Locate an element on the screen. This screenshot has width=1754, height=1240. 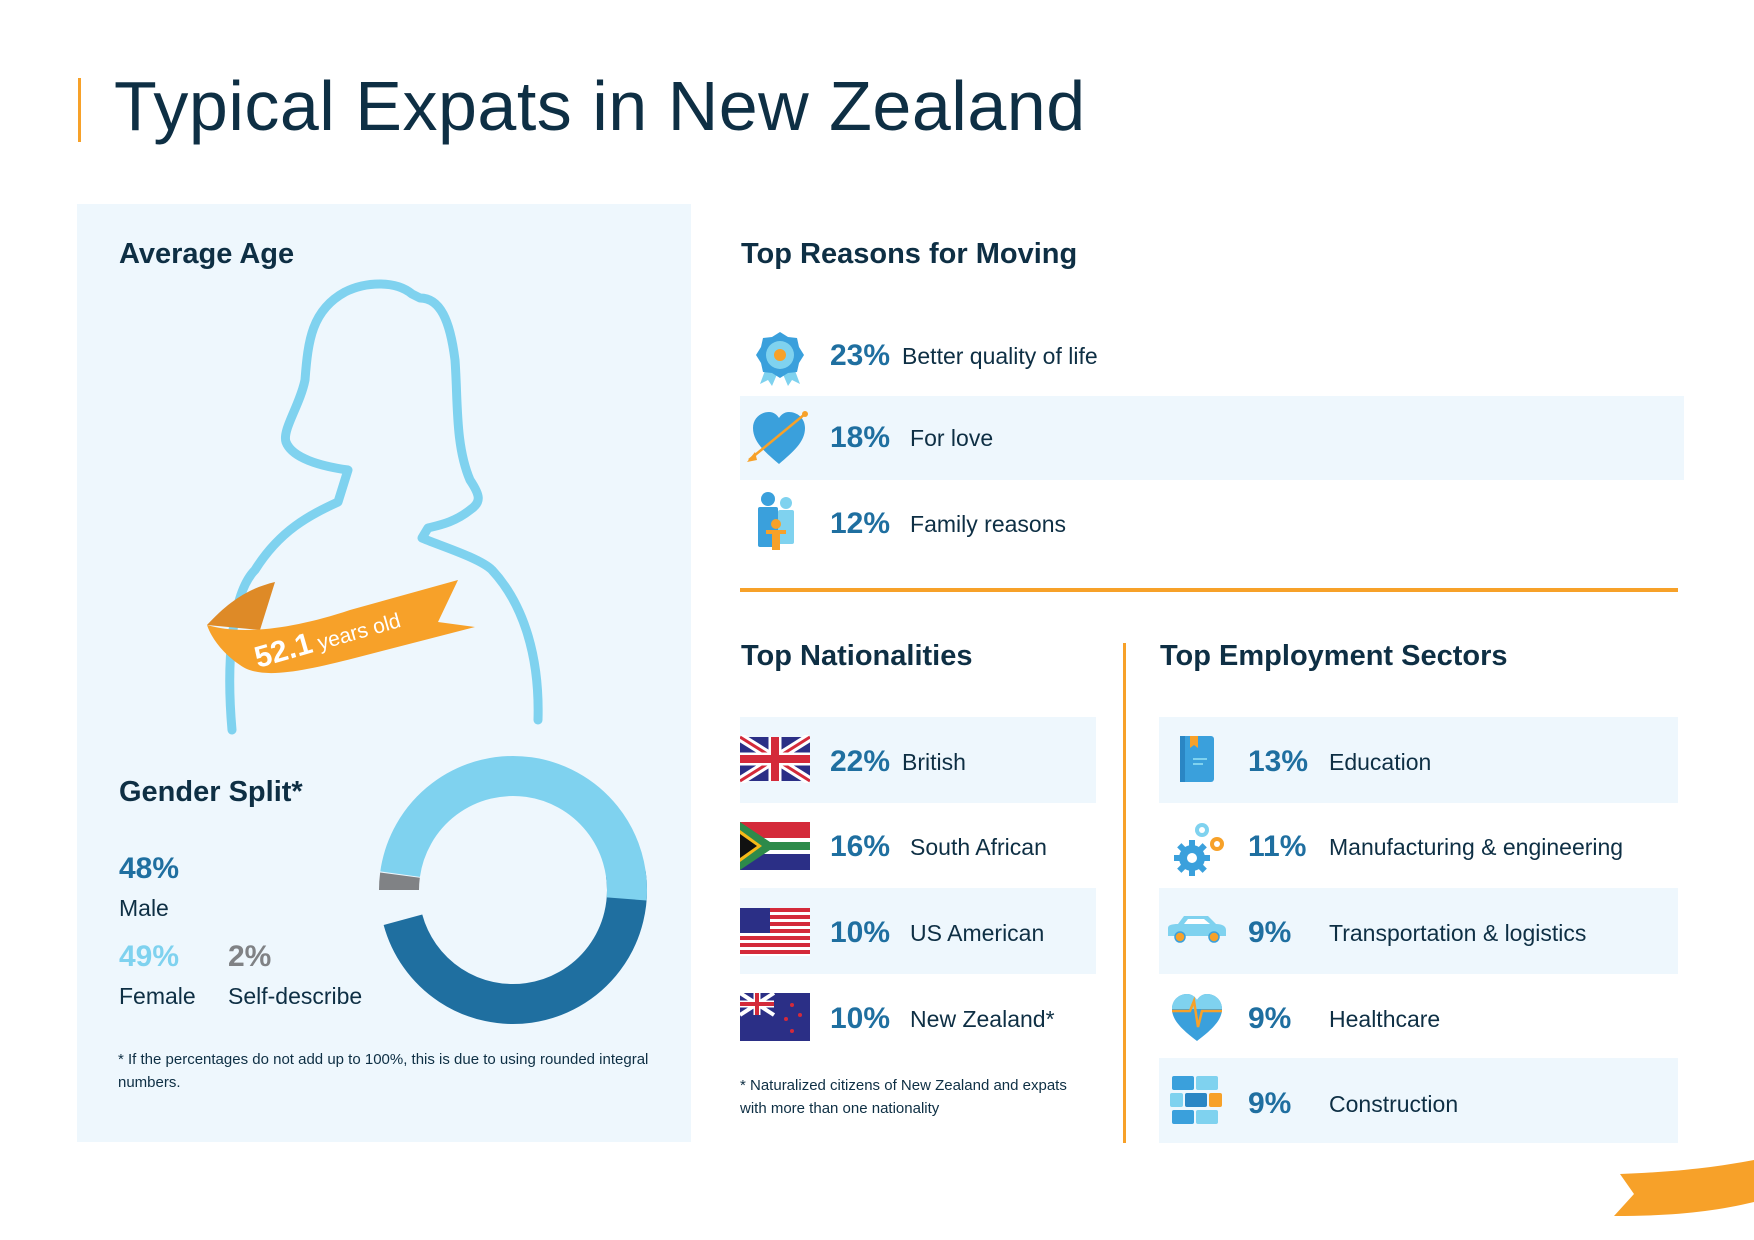
sector-pct: 13% is located at coordinates (1278, 761).